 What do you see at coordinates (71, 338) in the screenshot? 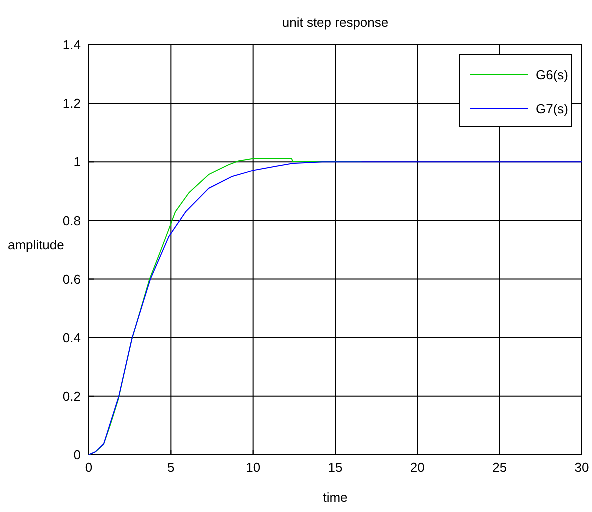
I see `y-tick-label: 0.4` at bounding box center [71, 338].